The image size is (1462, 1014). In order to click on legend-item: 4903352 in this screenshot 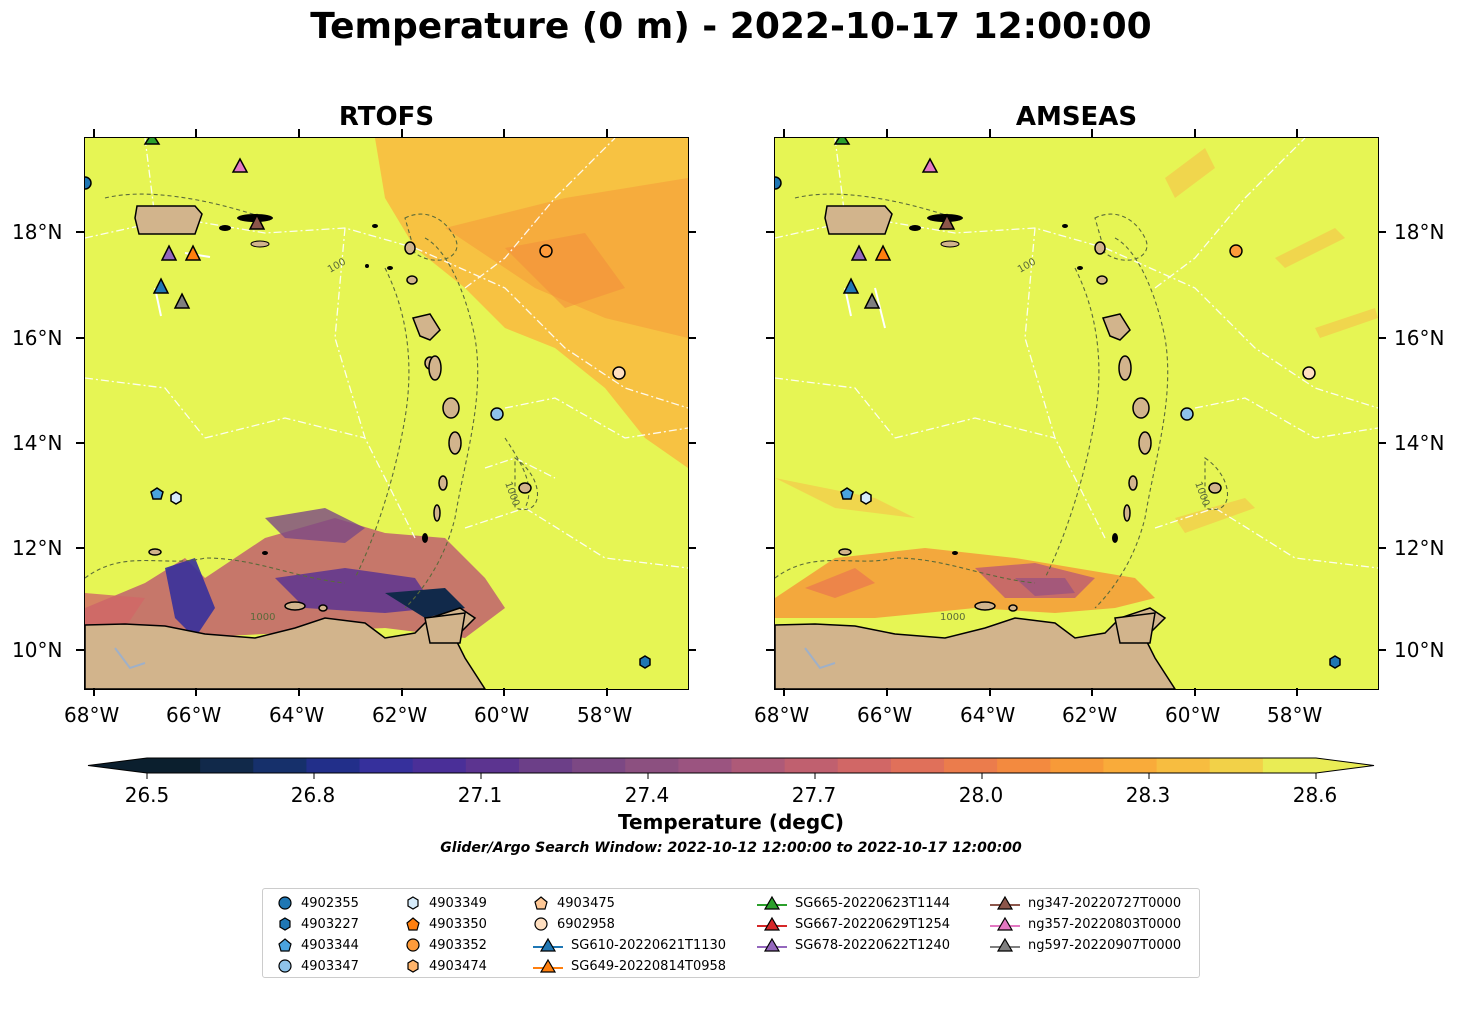, I will do `click(446, 945)`.